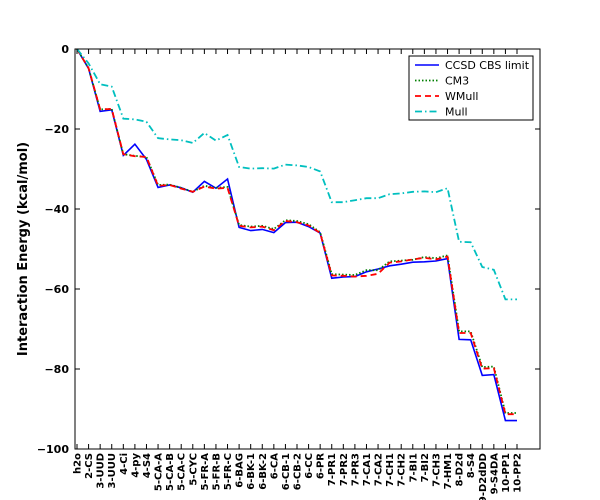 This screenshot has width=600, height=500. I want to click on x-tick-label: 4-S4, so click(147, 465).